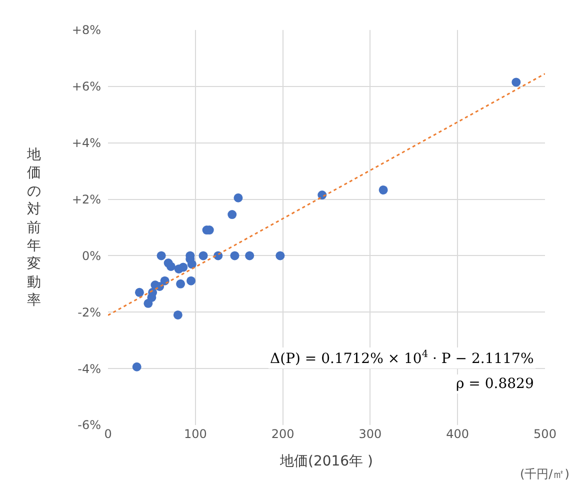  Describe the element at coordinates (86, 30) in the screenshot. I see `y-tick-label: +8%` at that location.